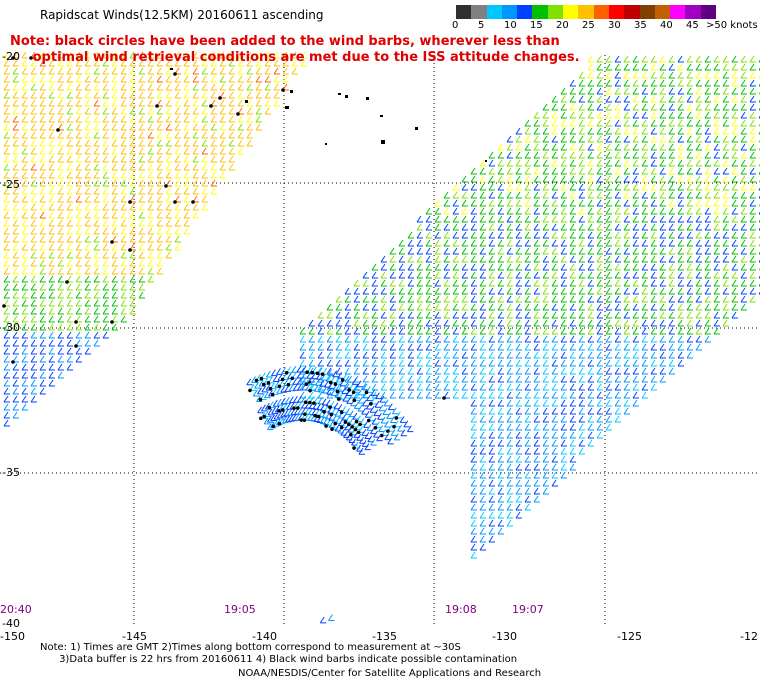 The width and height of the screenshot is (760, 688). What do you see at coordinates (455, 25) in the screenshot?
I see `scale-label: 0` at bounding box center [455, 25].